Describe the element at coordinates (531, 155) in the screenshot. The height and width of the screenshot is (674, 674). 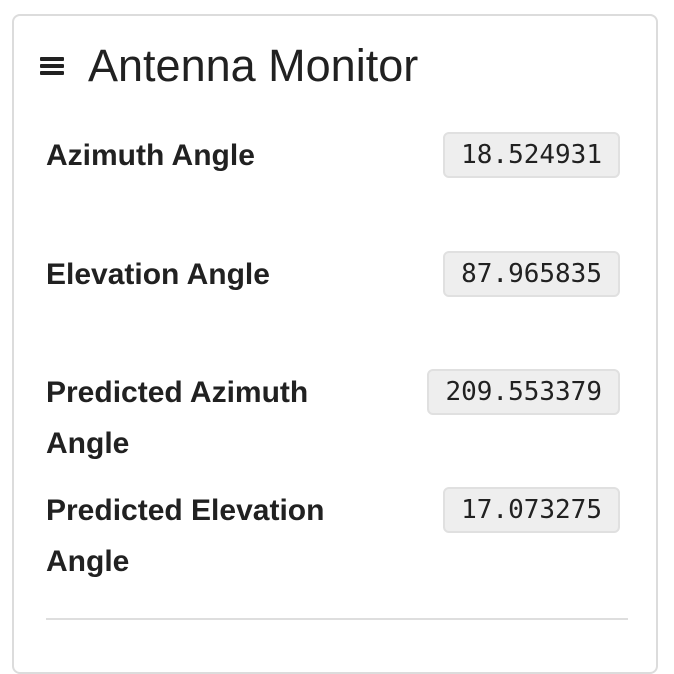
I see `reading-value-azimuth: 18.524931` at that location.